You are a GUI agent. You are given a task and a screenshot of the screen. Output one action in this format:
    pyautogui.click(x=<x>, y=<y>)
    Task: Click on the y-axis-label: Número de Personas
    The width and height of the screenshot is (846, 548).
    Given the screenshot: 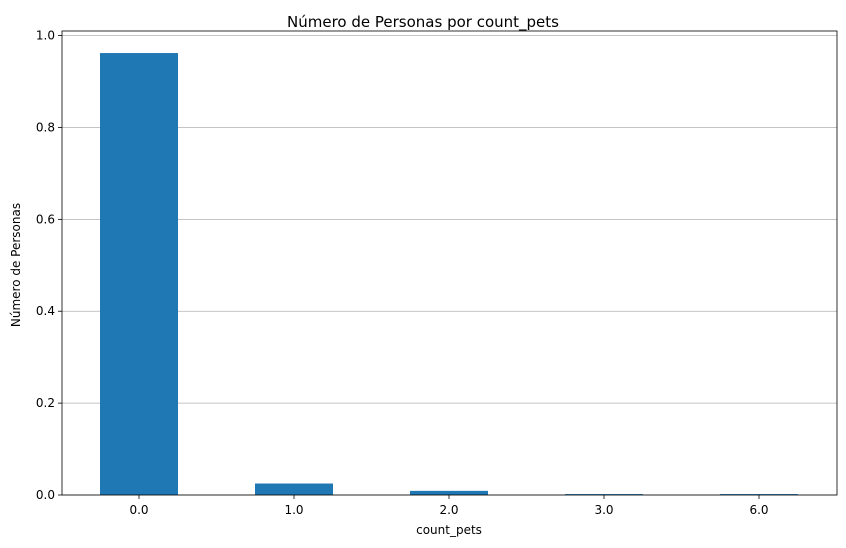 What is the action you would take?
    pyautogui.click(x=16, y=265)
    